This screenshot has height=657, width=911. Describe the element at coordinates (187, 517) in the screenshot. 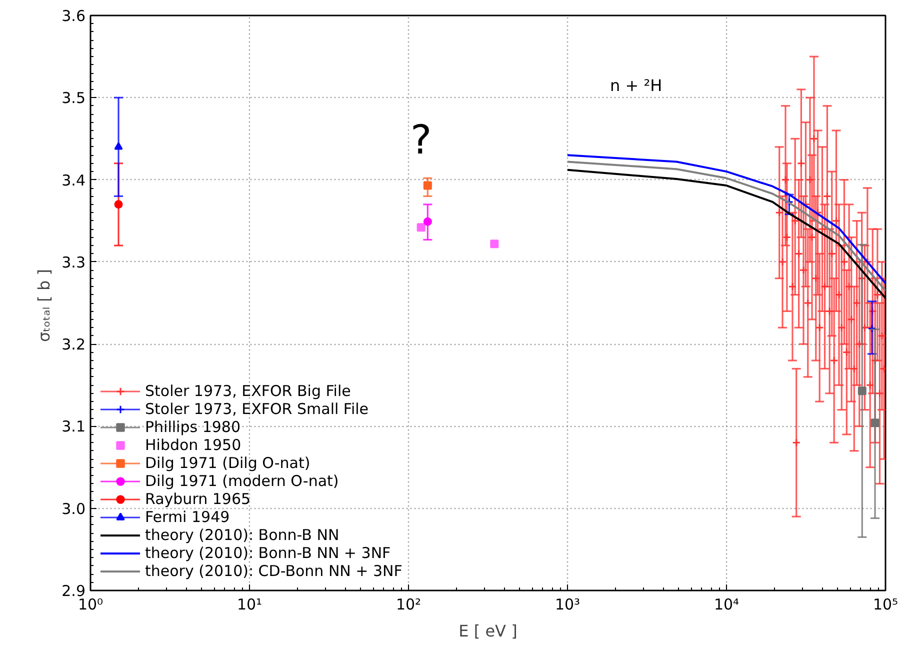

I see `legend-label: Fermi 1949` at that location.